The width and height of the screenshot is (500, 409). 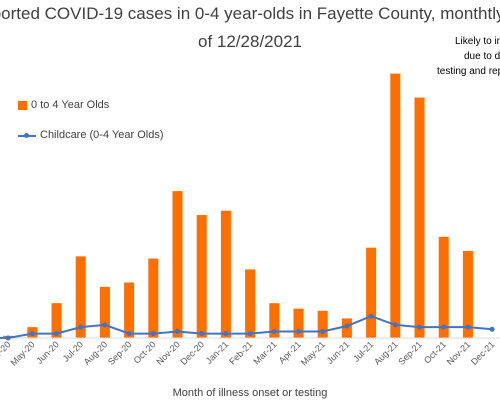 What do you see at coordinates (482, 56) in the screenshot?
I see `annotation-line-2: due to de` at bounding box center [482, 56].